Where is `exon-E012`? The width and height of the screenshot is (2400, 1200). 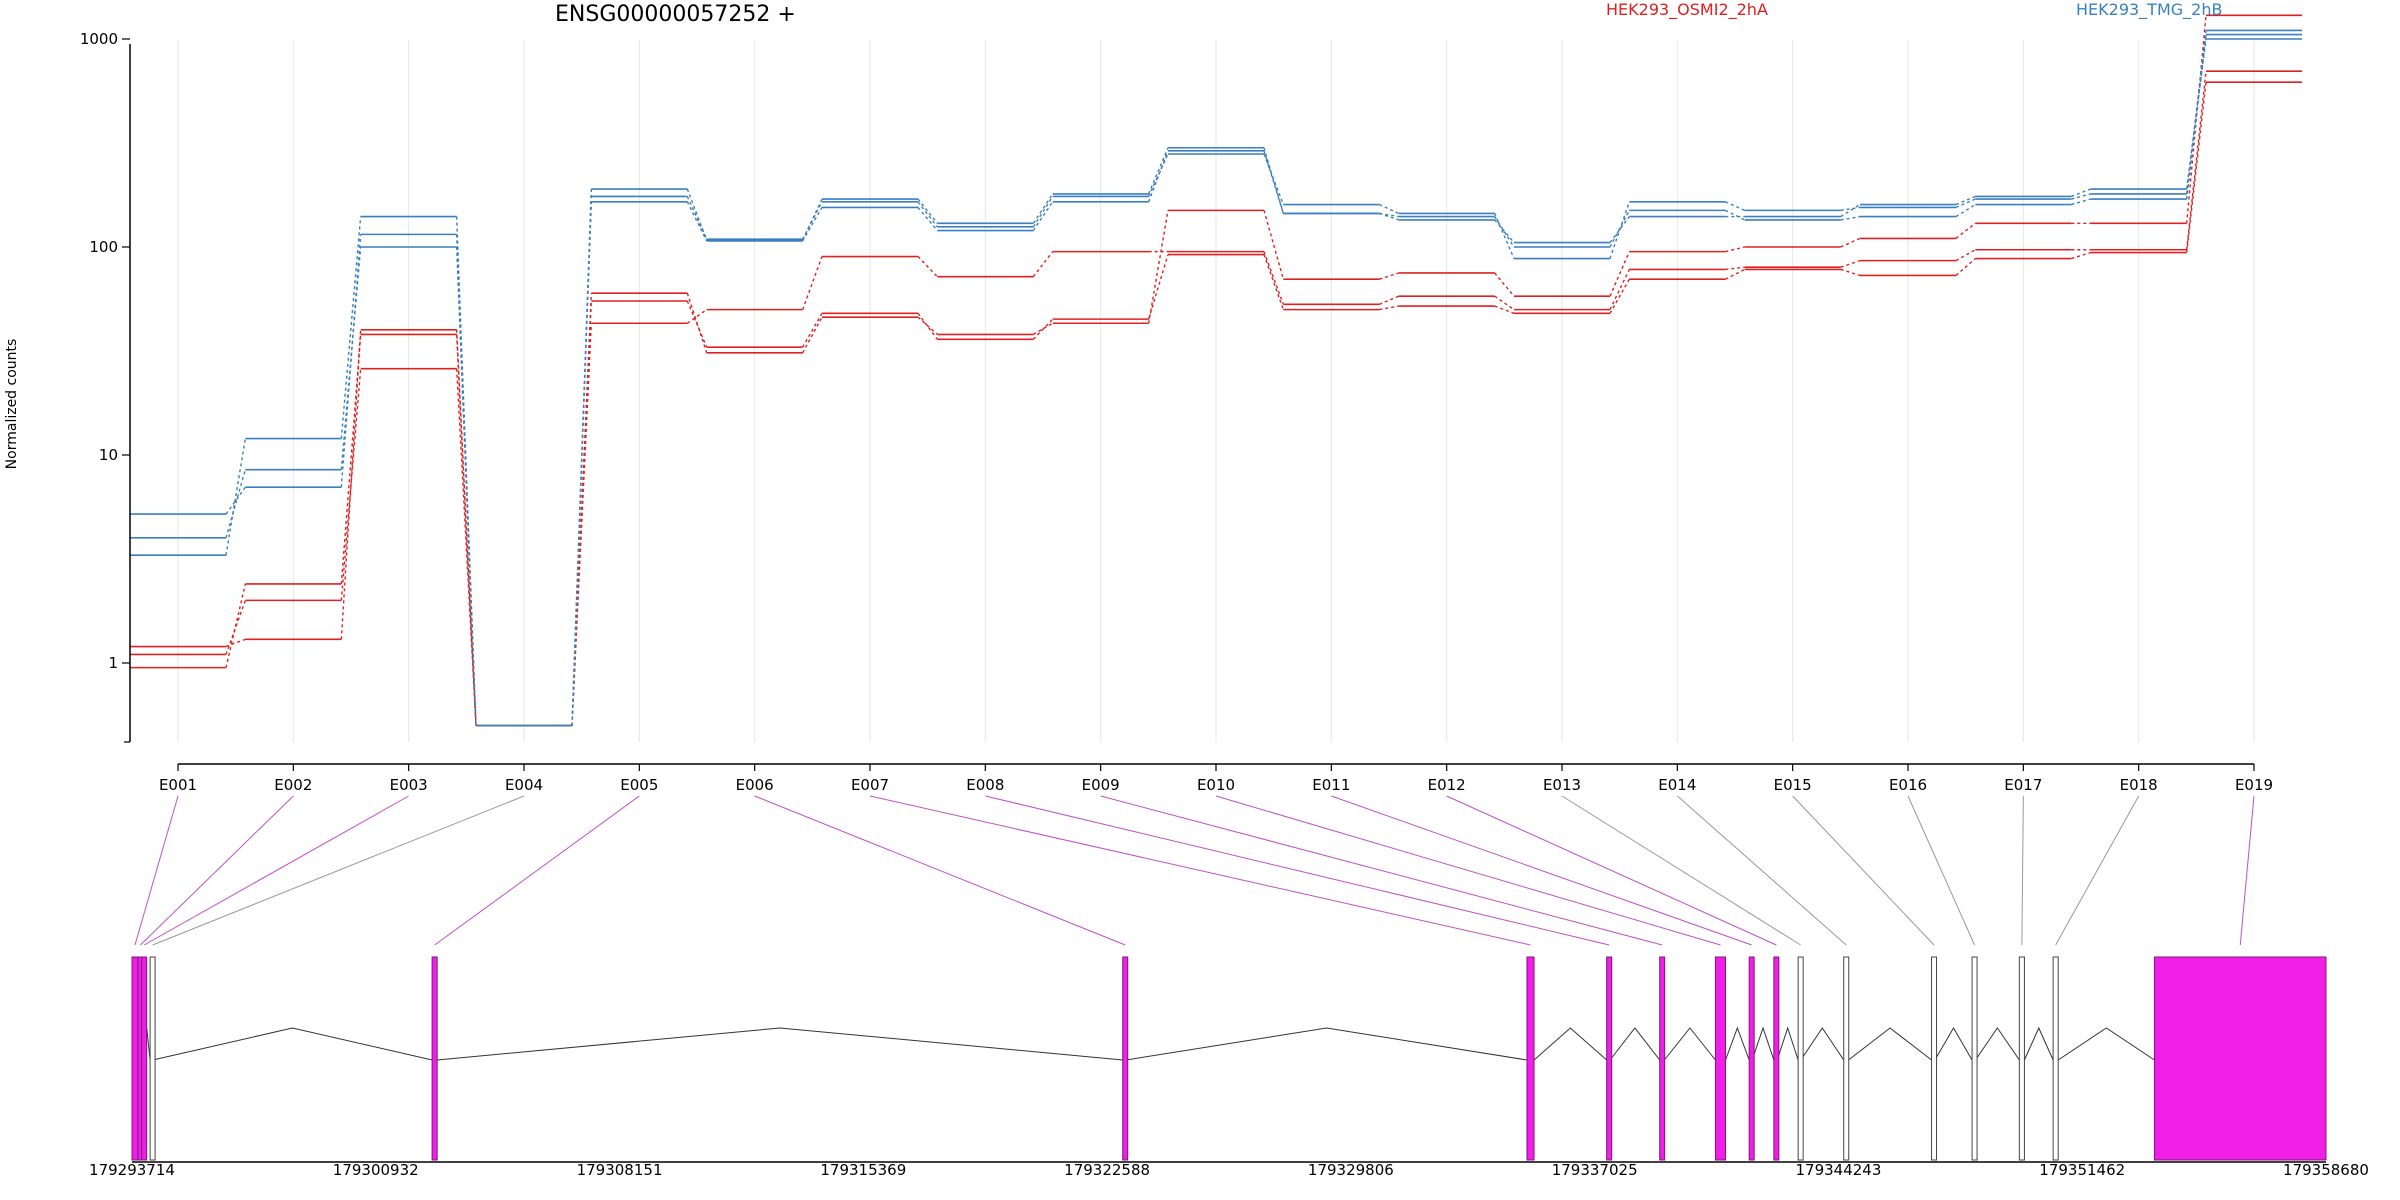
exon-E012 is located at coordinates (1776, 1058).